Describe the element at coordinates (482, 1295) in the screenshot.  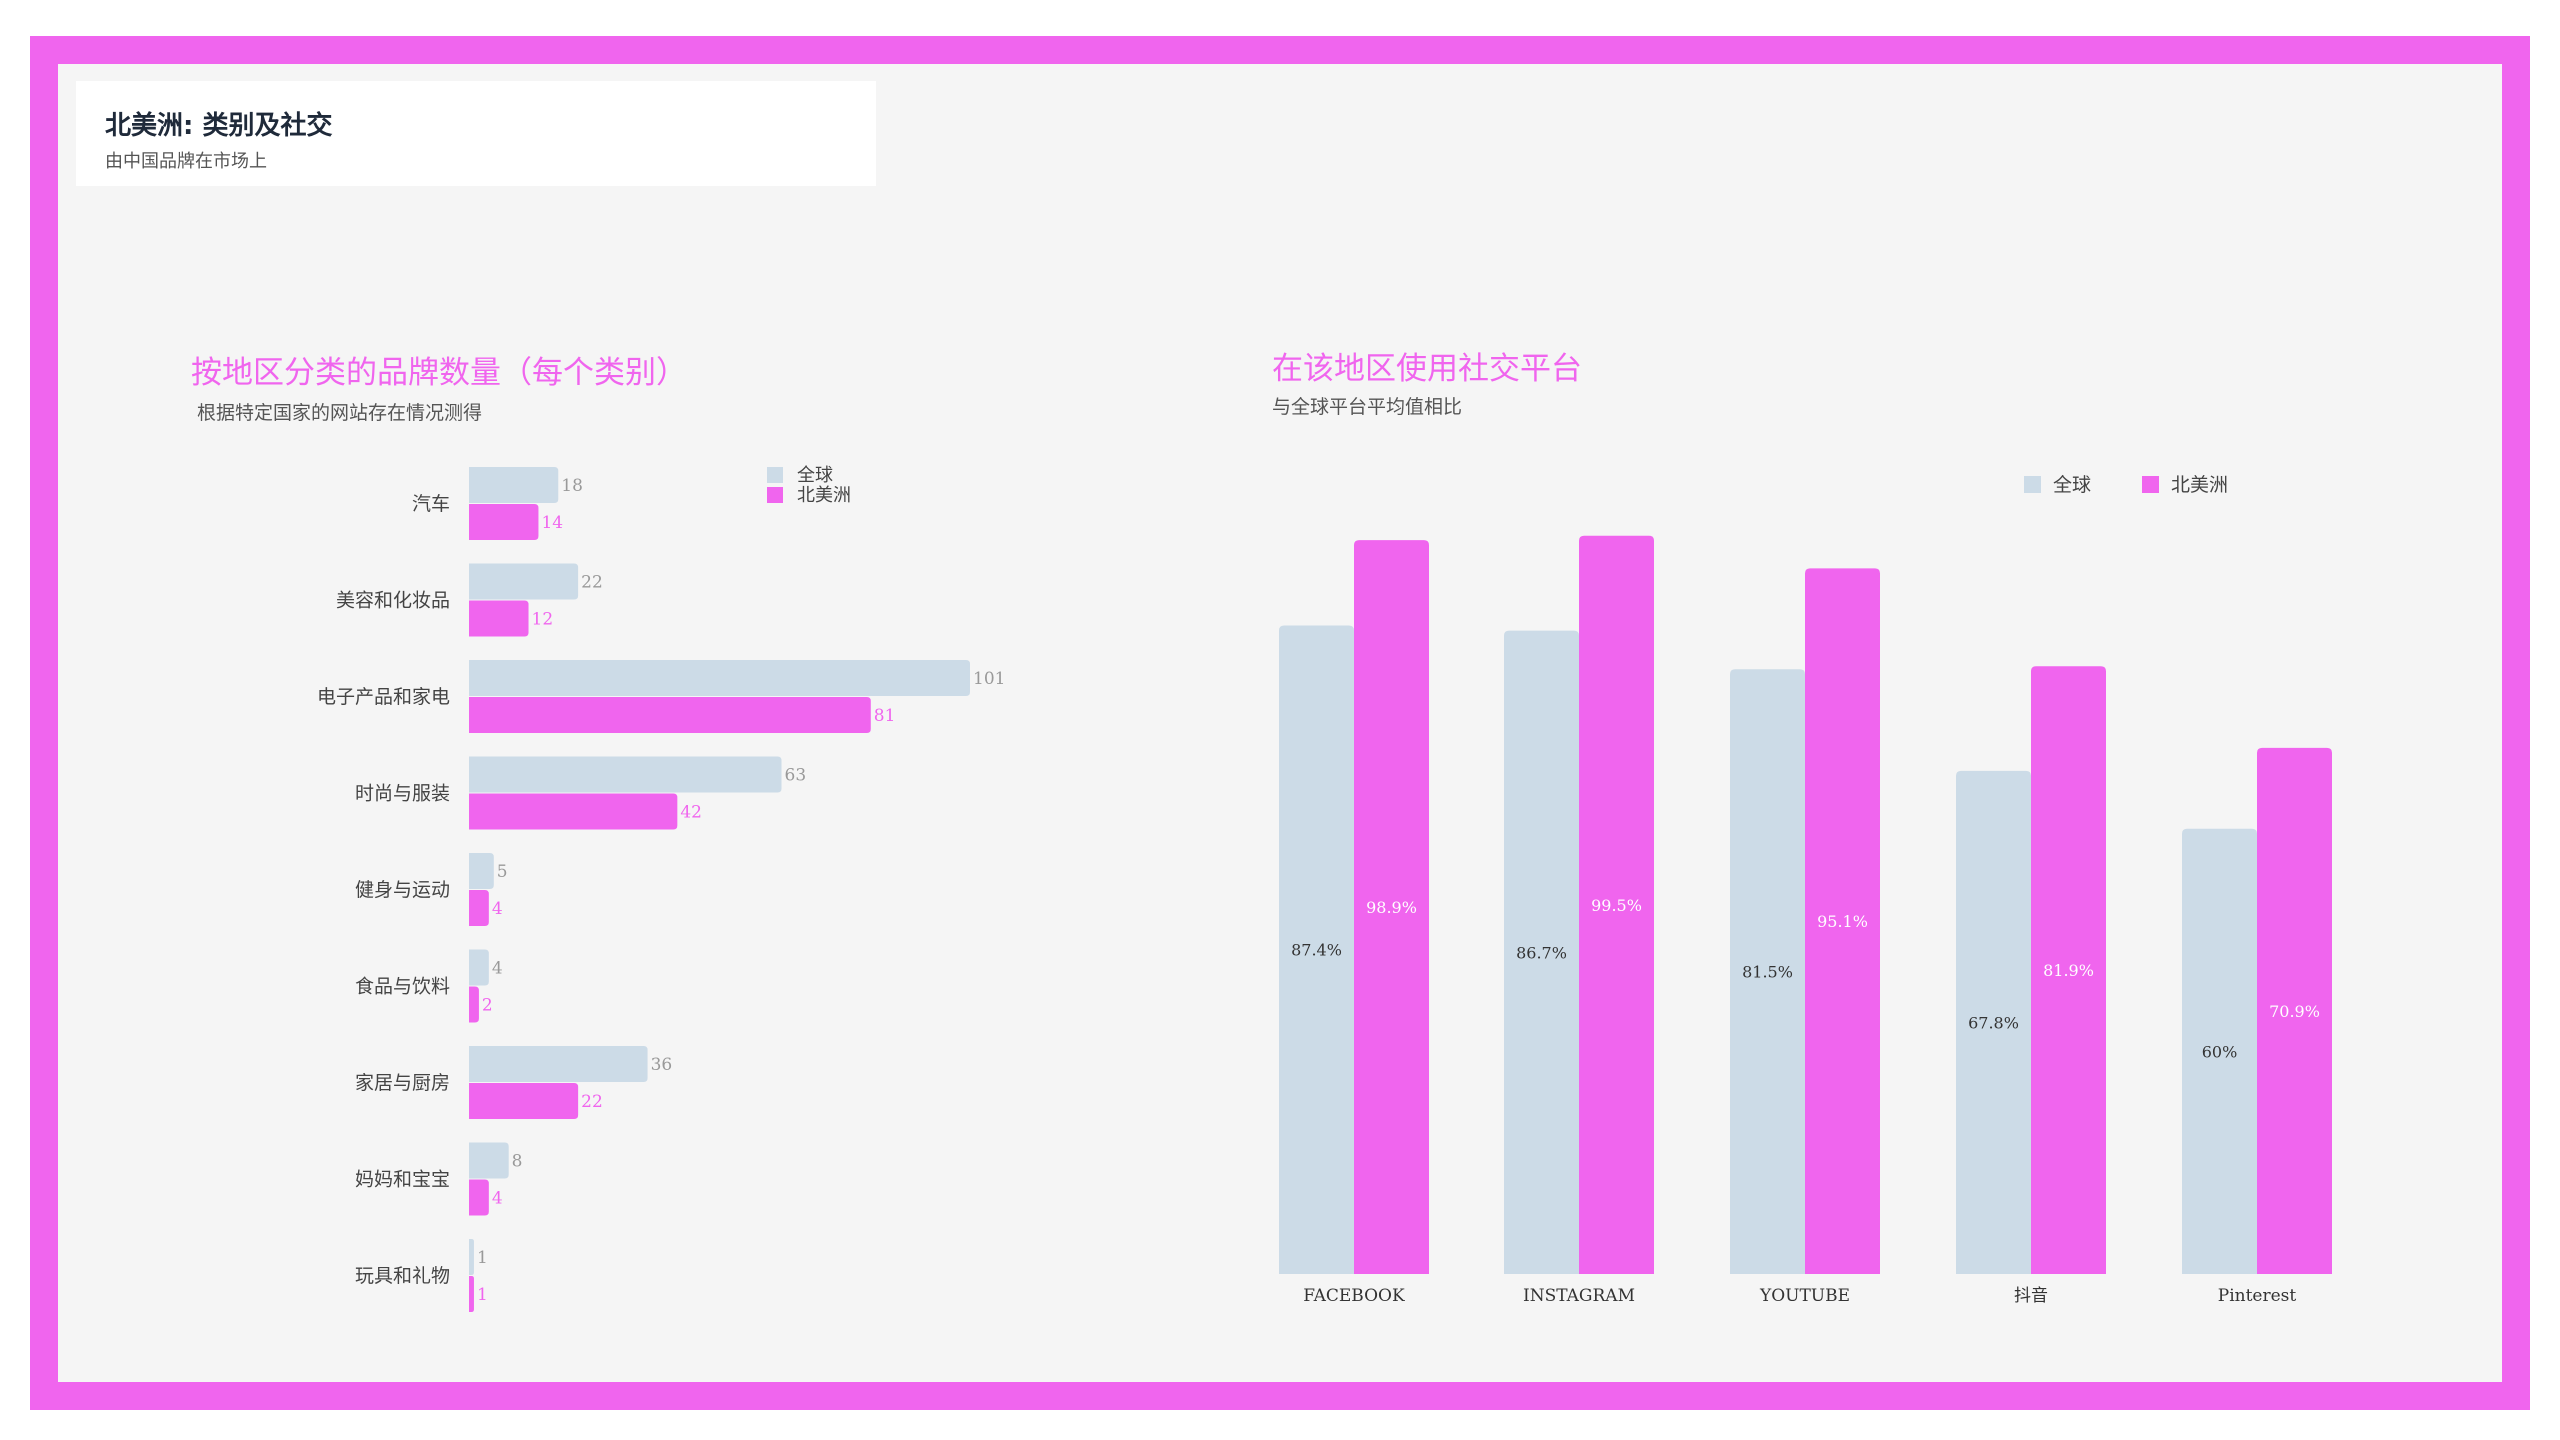
I see `value-label-north-america: 1` at that location.